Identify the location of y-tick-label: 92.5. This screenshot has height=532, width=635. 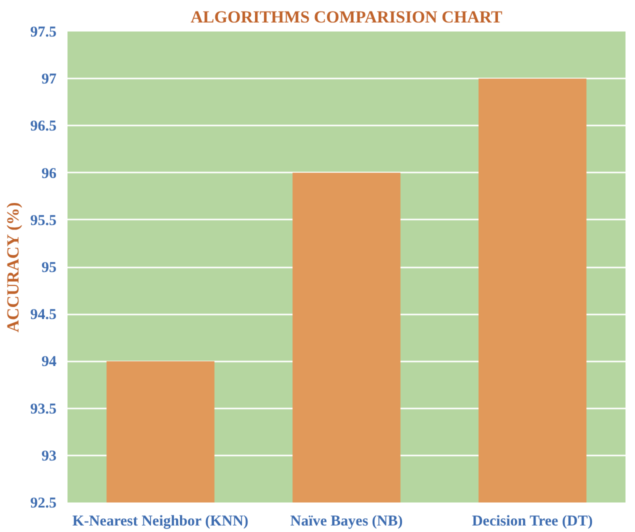
(43, 504).